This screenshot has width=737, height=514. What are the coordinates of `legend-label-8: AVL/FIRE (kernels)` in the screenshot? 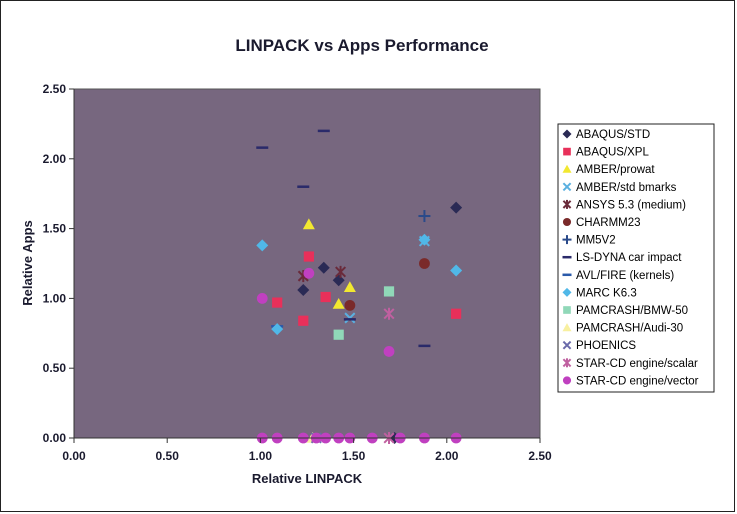 It's located at (625, 276).